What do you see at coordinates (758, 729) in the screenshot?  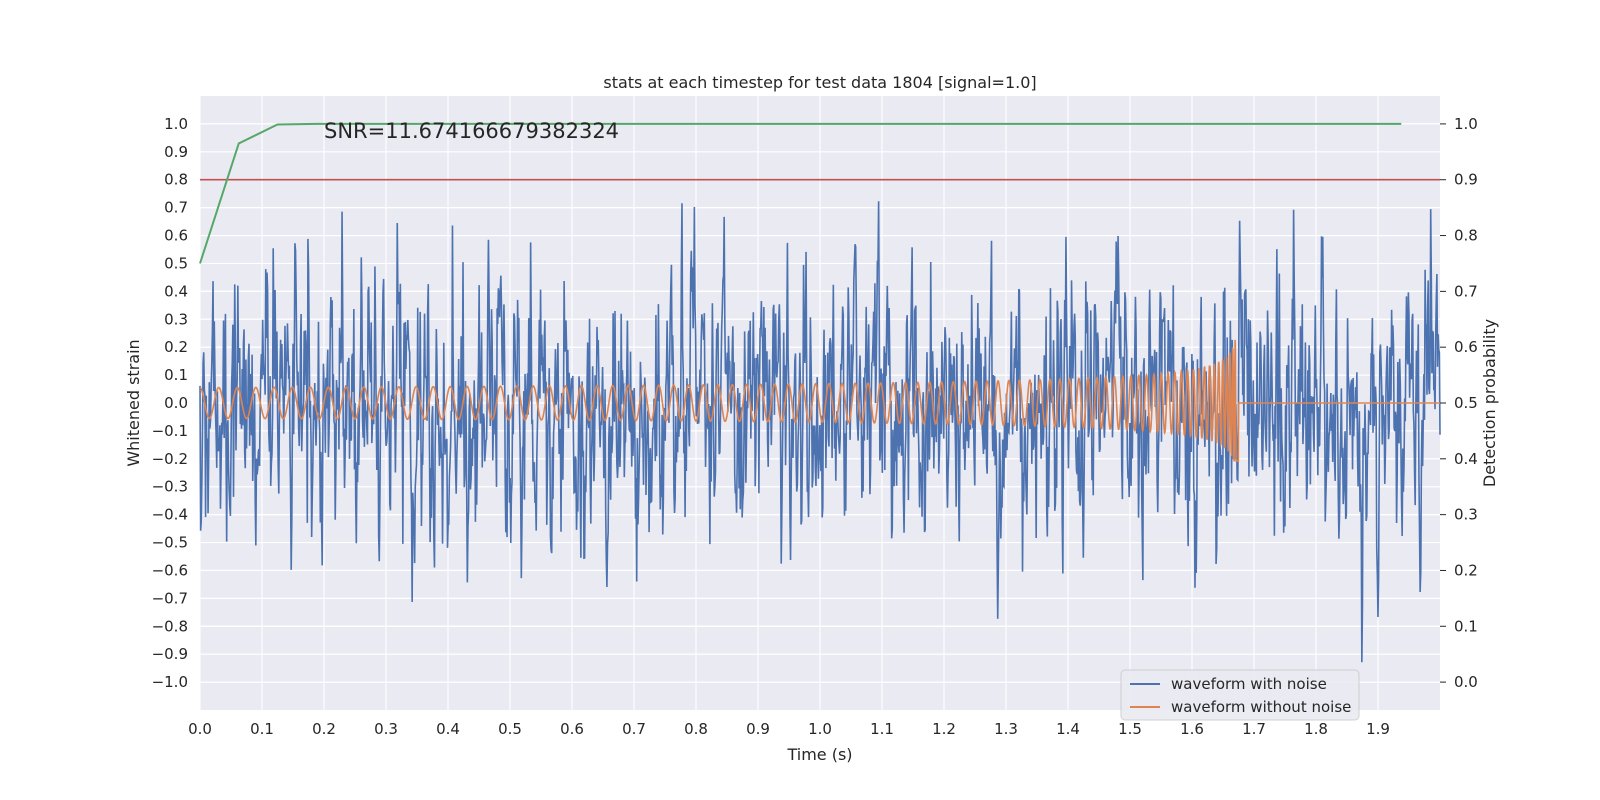 I see `x-tick-label: 0.9` at bounding box center [758, 729].